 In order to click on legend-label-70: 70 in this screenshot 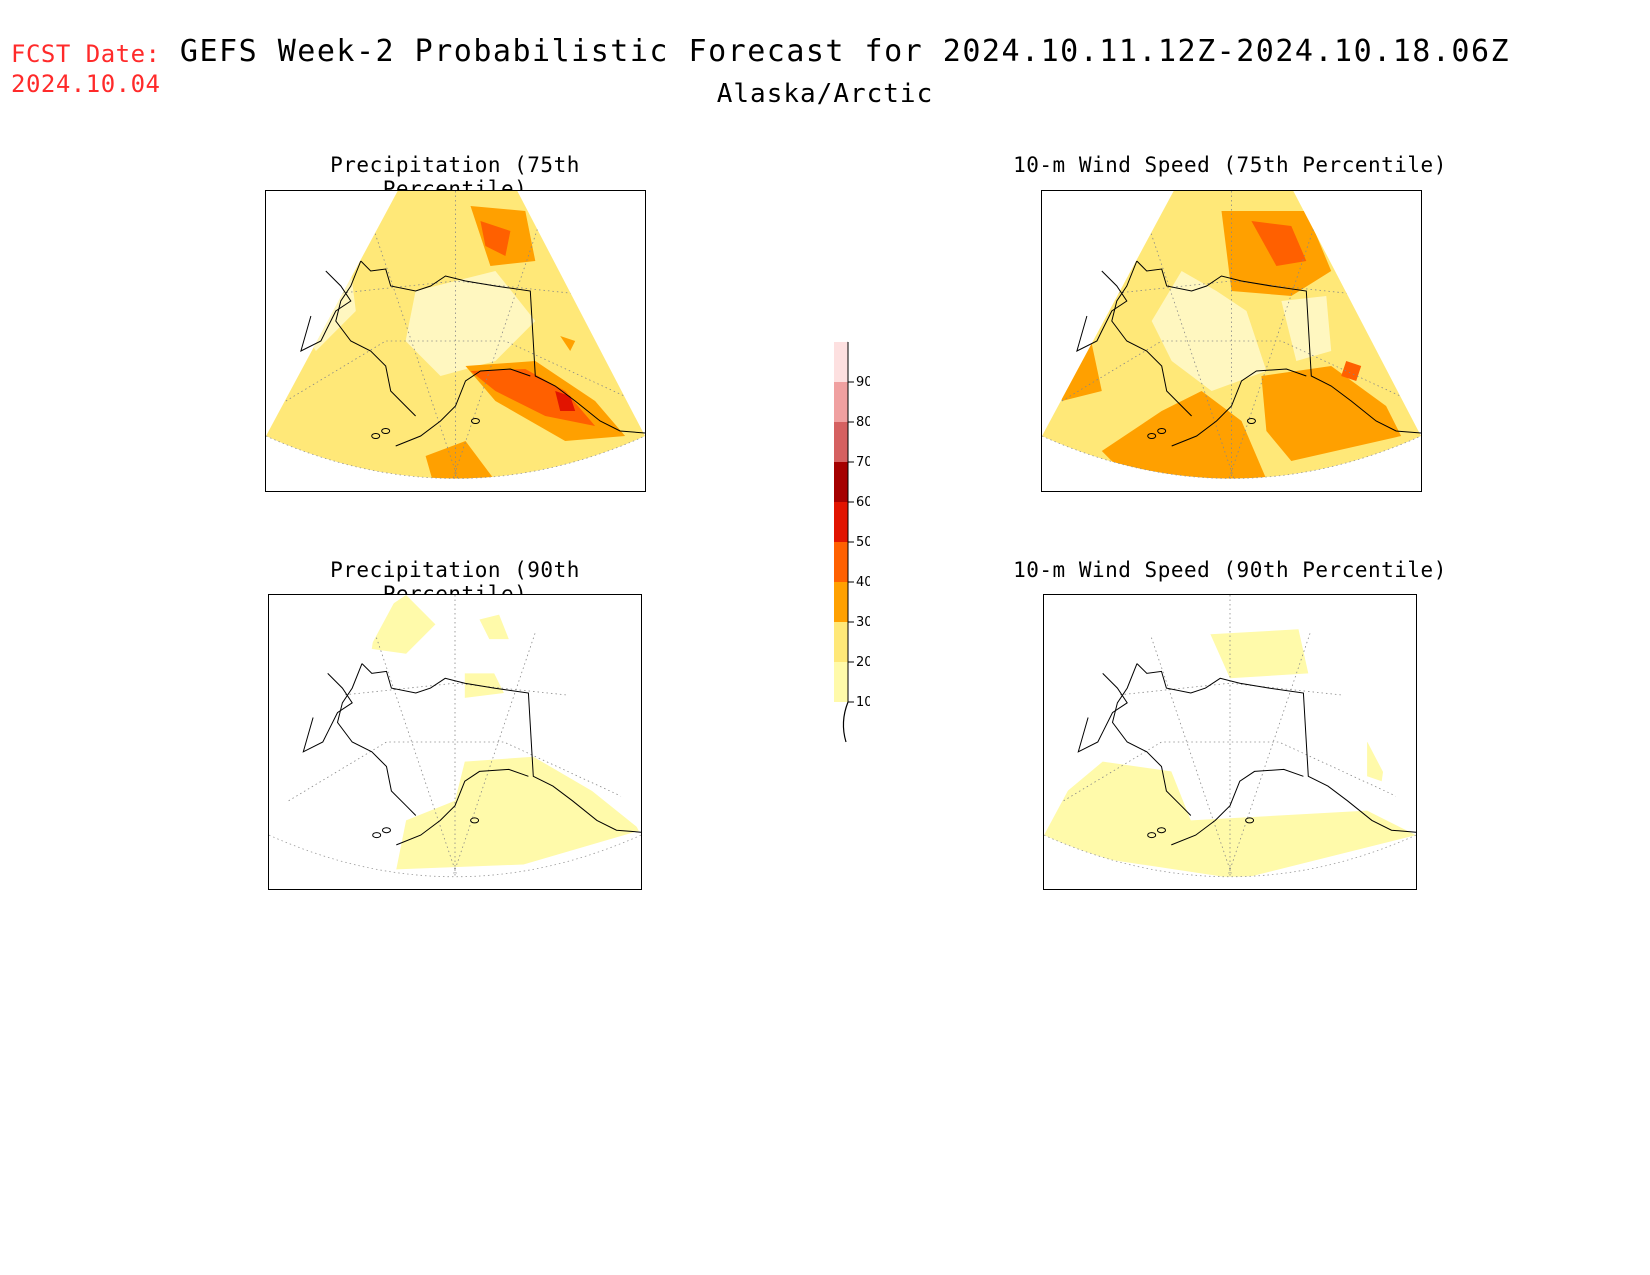, I will do `click(863, 462)`.